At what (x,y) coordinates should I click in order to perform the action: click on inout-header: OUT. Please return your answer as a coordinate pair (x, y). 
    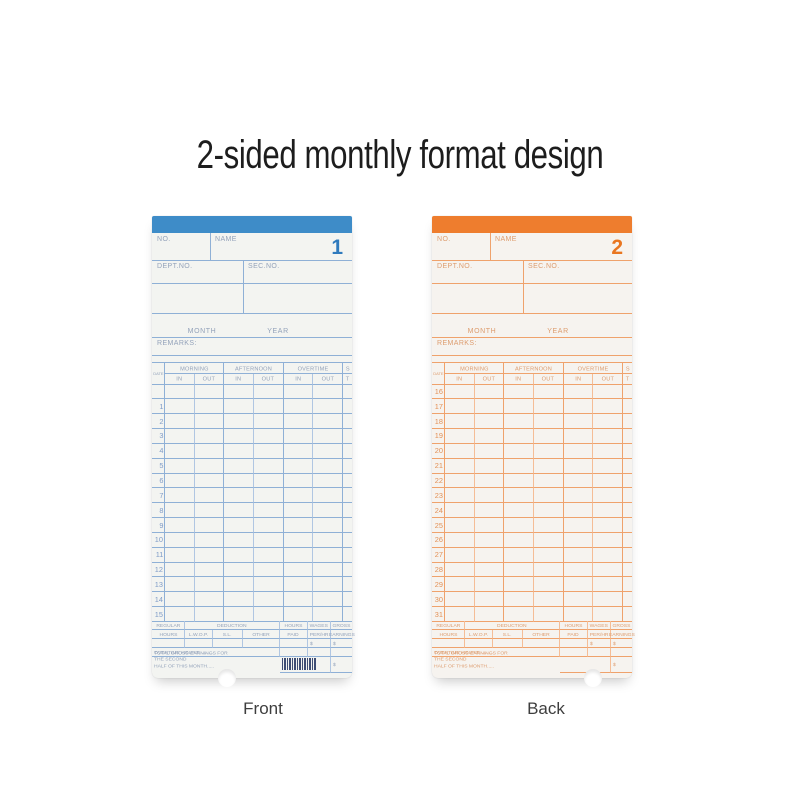
    Looking at the image, I should click on (209, 379).